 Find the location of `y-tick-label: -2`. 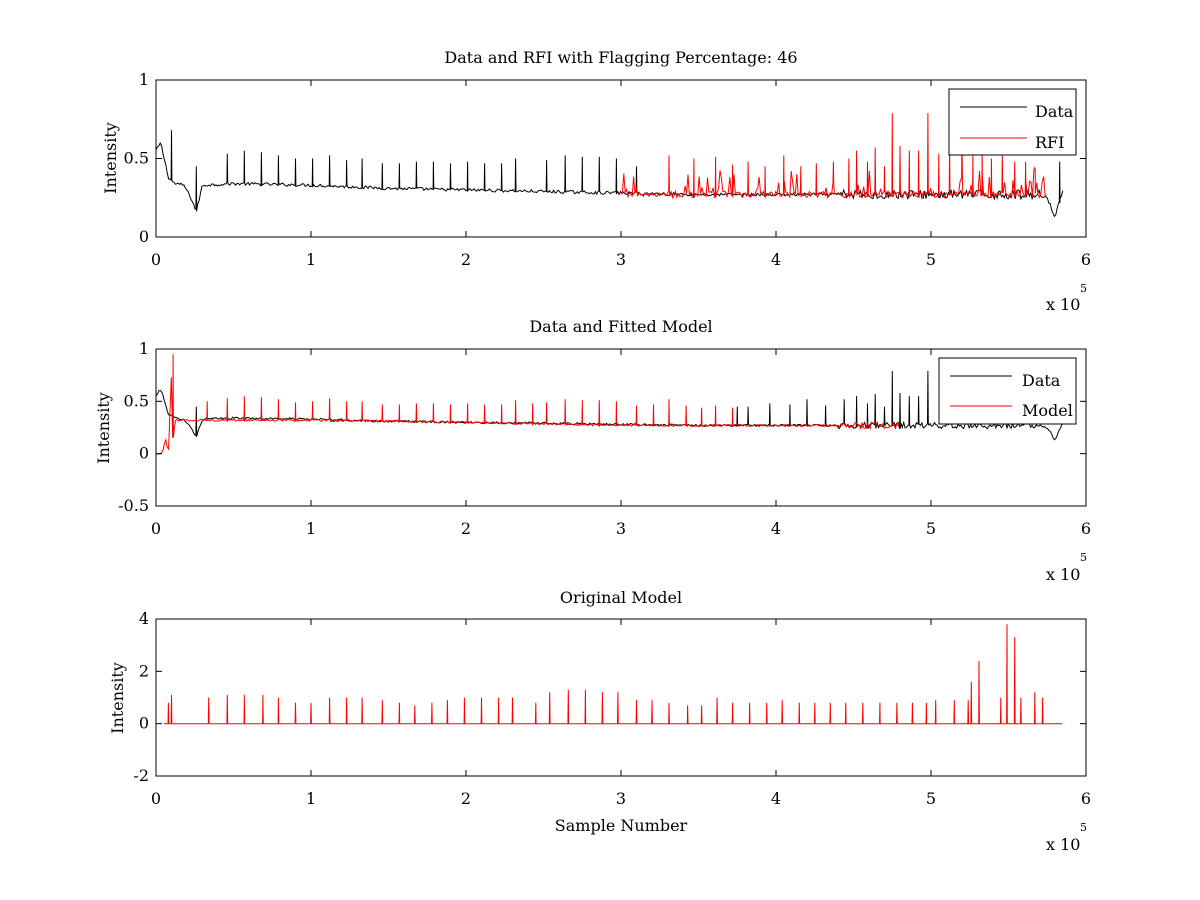

y-tick-label: -2 is located at coordinates (141, 775).